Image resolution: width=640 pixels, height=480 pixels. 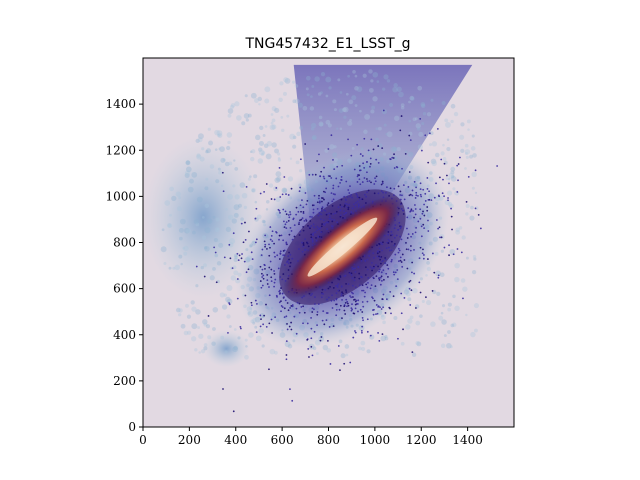 I want to click on diffuse-region-left-plume, so click(x=203, y=217).